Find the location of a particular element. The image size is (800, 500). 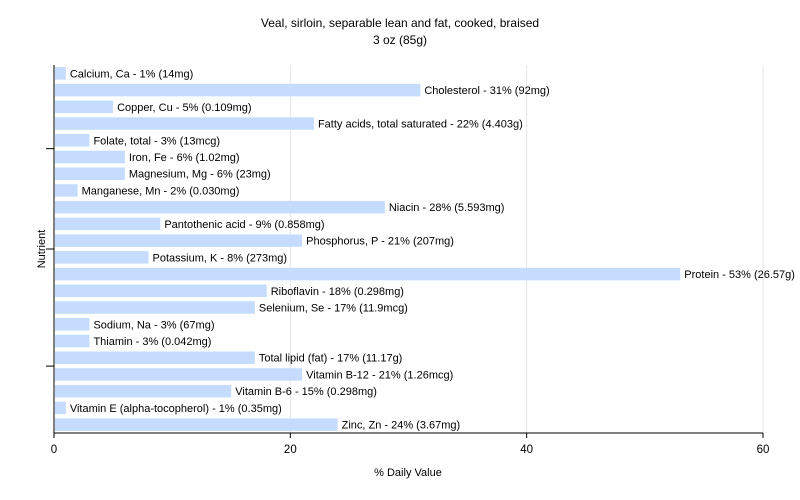

bar-label: Pantothenic acid - 9% (0.858mg) is located at coordinates (244, 225).